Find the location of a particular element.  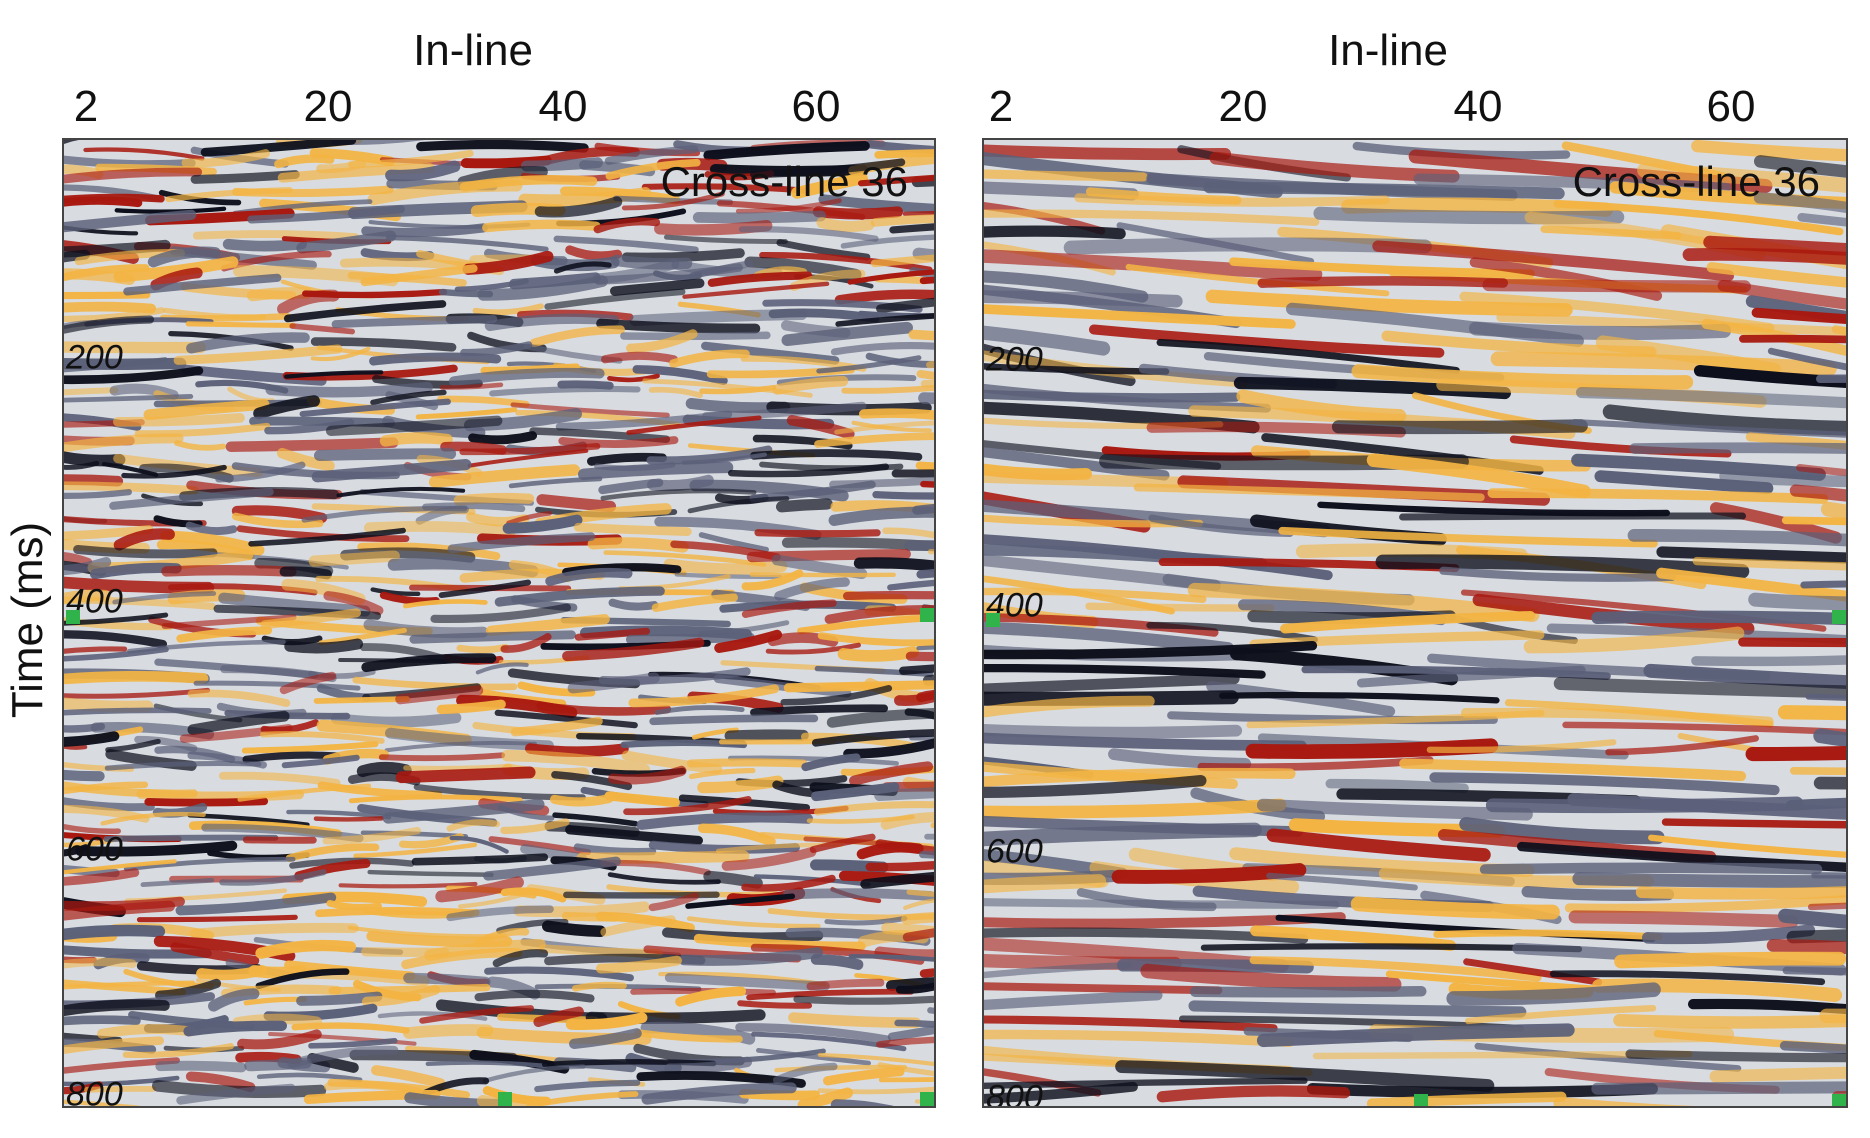

x-axis-label: In-line is located at coordinates (1388, 50).